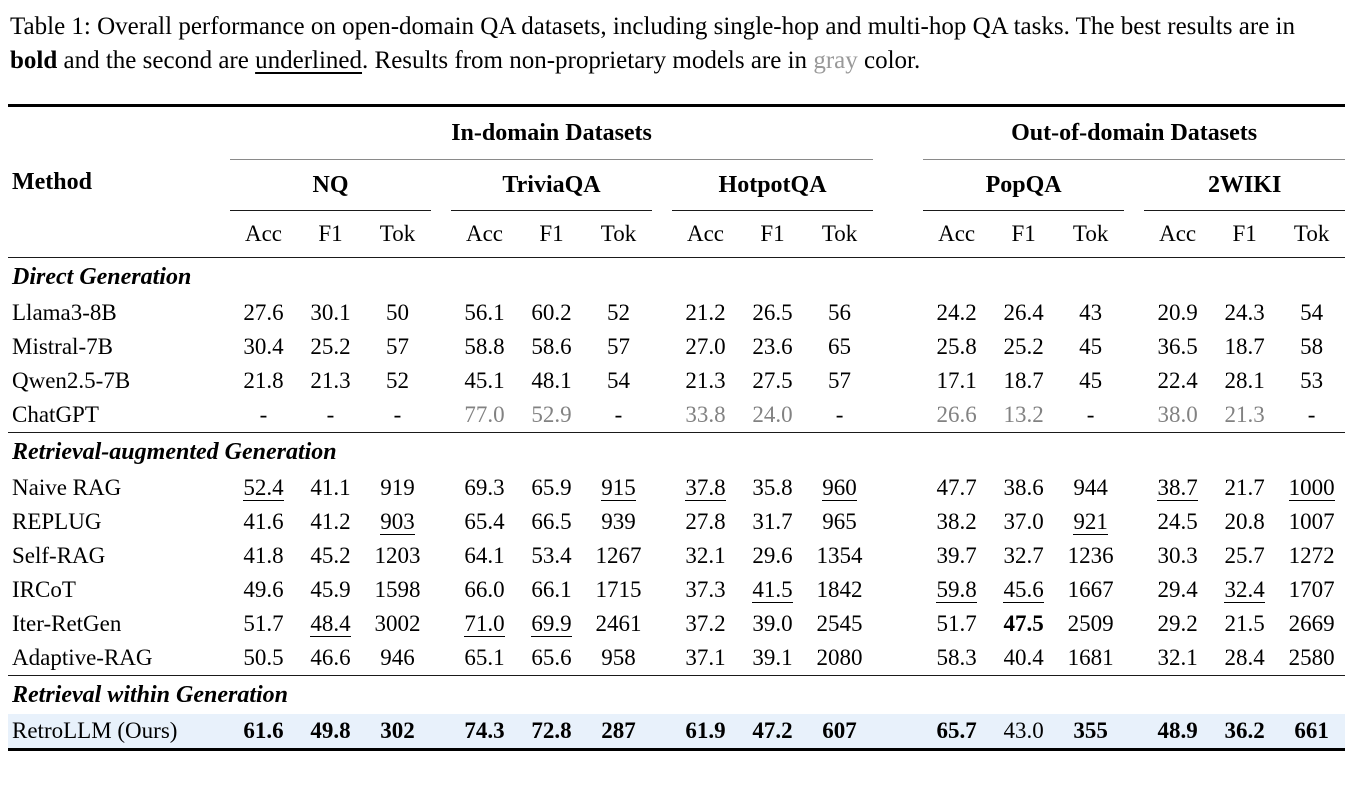  Describe the element at coordinates (705, 234) in the screenshot. I see `metric-header-acc: Acc` at that location.